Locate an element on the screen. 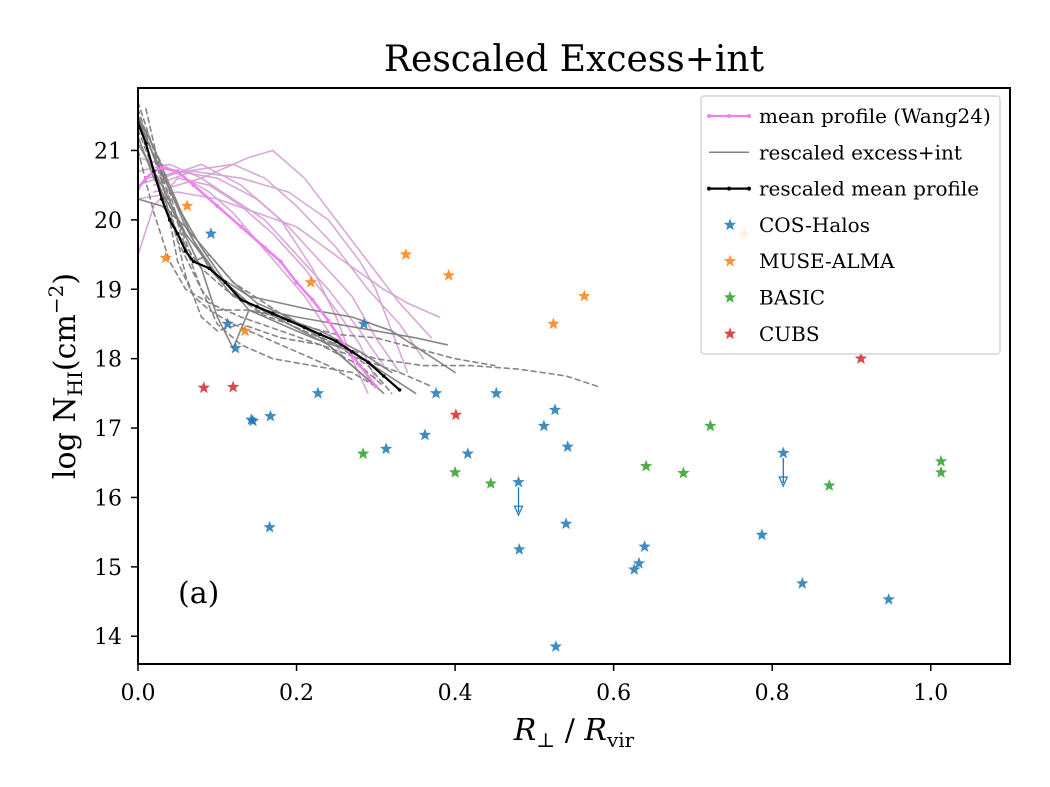  x-tick-label: 0.4 is located at coordinates (455, 693).